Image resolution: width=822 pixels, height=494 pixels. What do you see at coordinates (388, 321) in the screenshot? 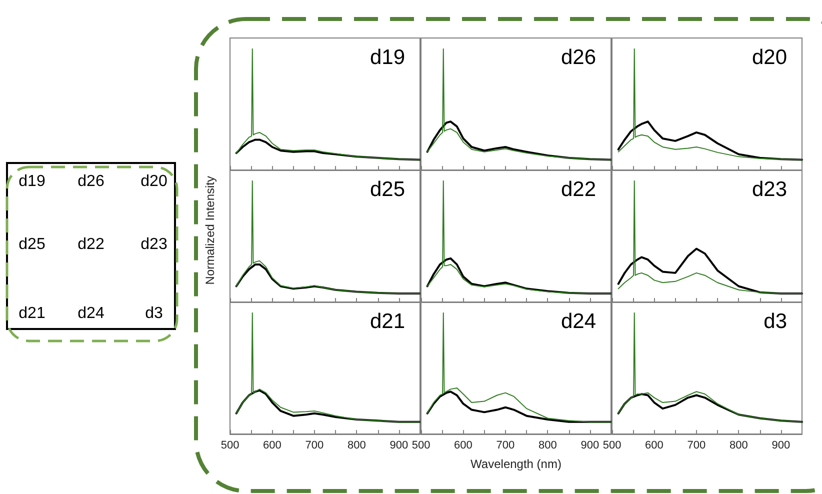
I see `chart-title: d21` at bounding box center [388, 321].